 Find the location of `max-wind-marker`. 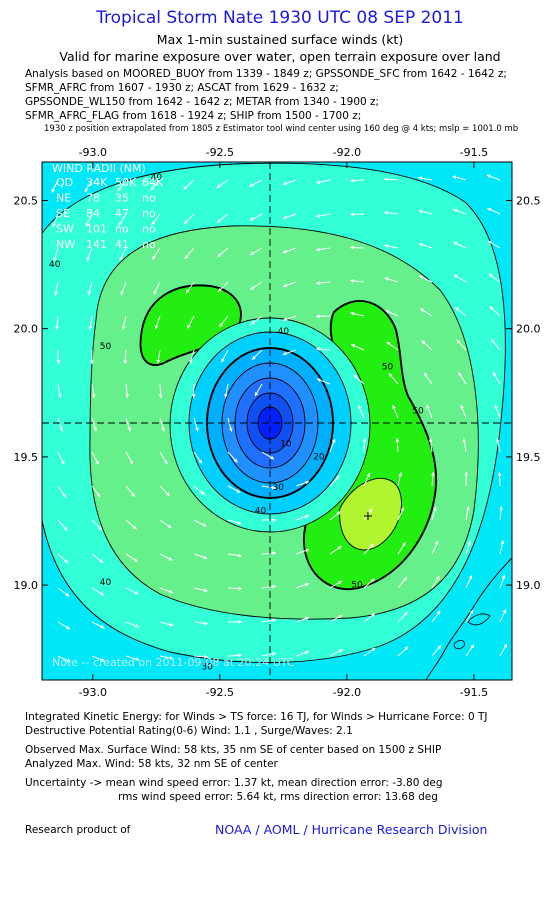

max-wind-marker is located at coordinates (368, 516).